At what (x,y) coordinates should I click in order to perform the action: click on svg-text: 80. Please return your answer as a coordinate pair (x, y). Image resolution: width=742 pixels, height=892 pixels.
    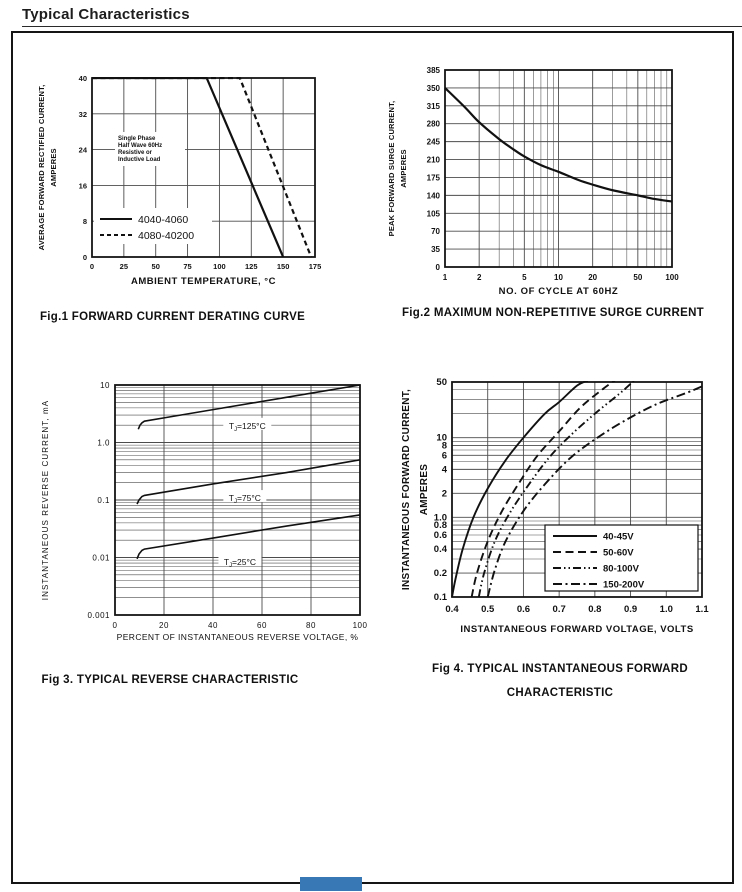
    Looking at the image, I should click on (311, 625).